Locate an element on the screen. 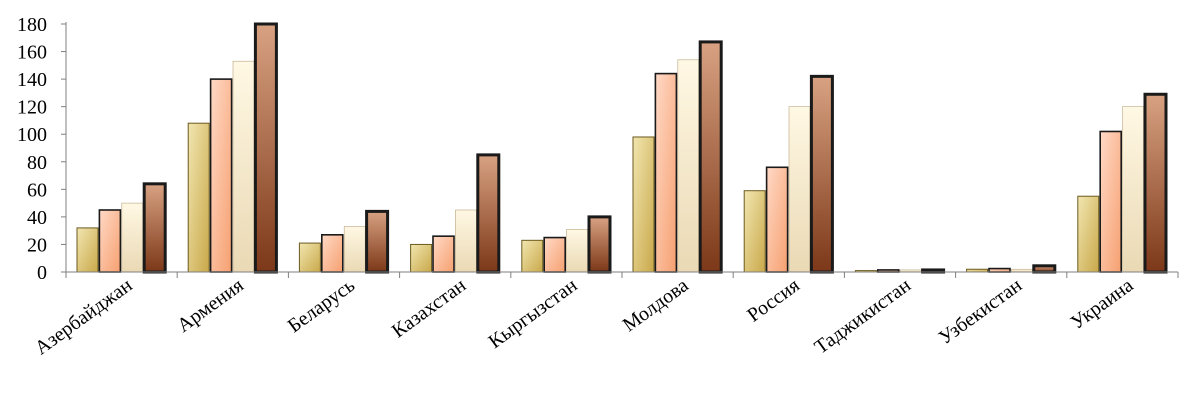  y-tick-label: 160 is located at coordinates (32, 53).